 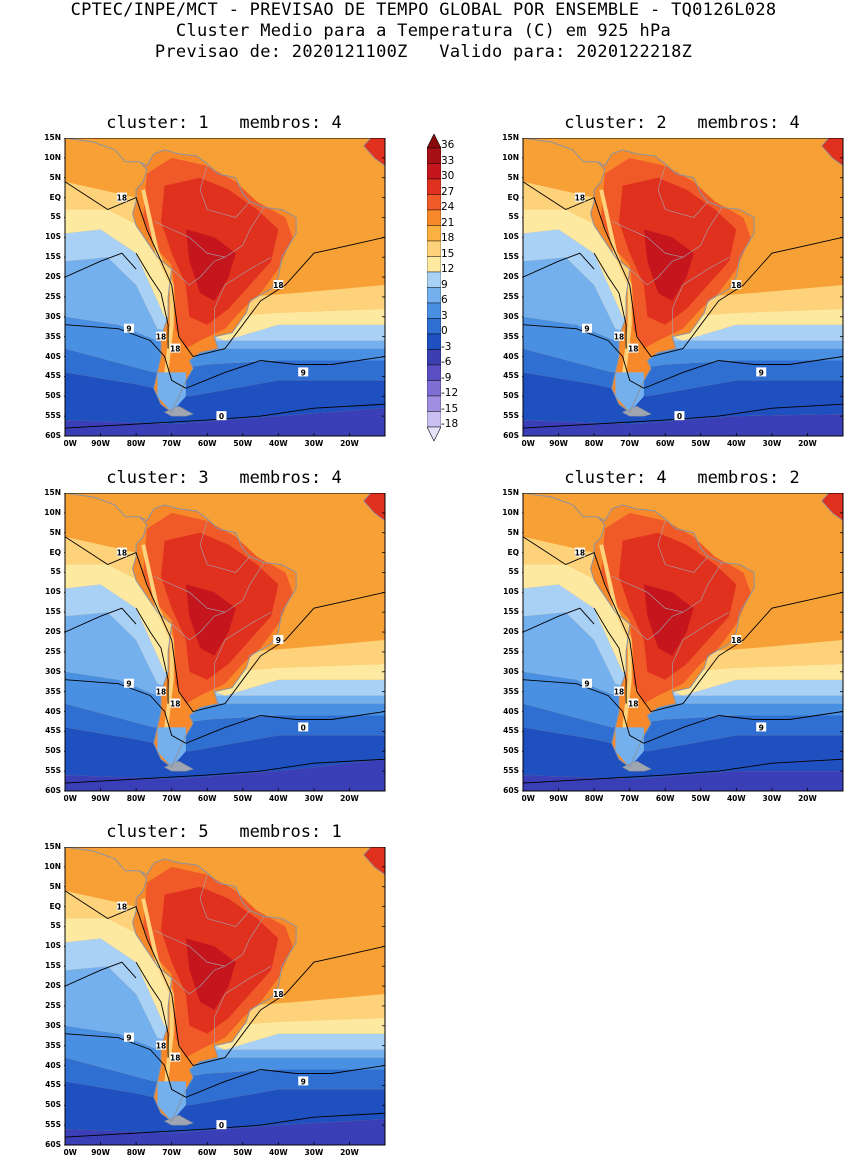 What do you see at coordinates (52, 157) in the screenshot?
I see `lat-tick-label: 10N` at bounding box center [52, 157].